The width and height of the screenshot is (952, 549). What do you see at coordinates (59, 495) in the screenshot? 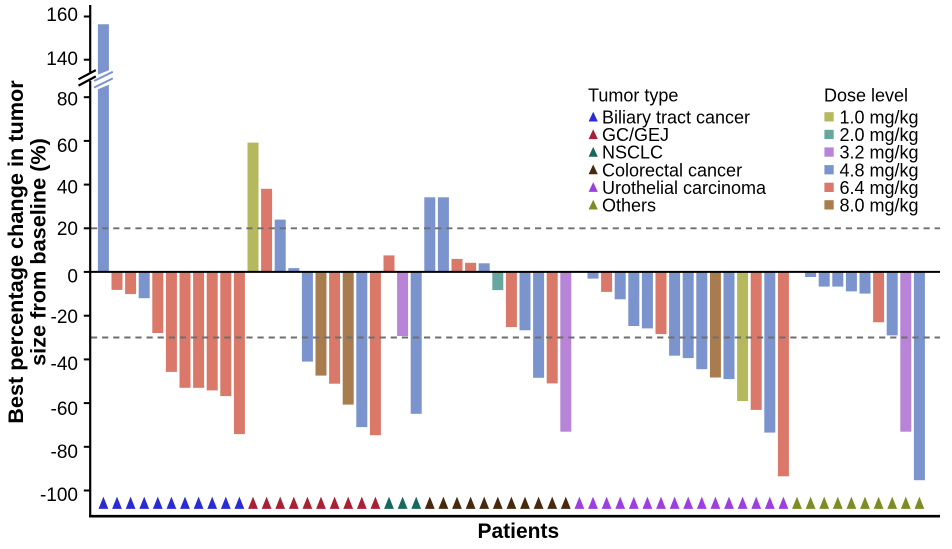
I see `svg-text: -100` at bounding box center [59, 495].